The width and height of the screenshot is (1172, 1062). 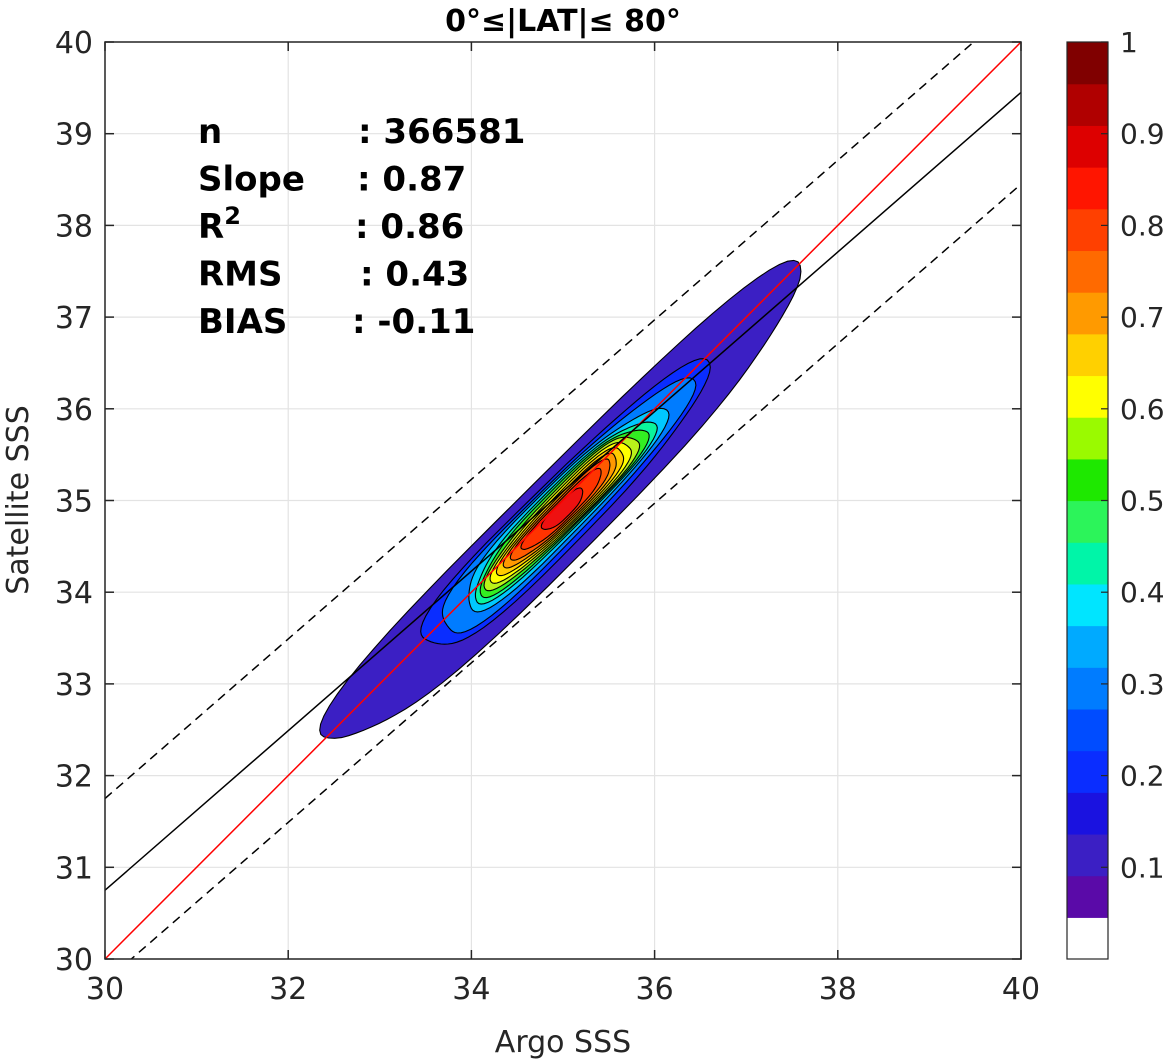 I want to click on y-tick-label: 33, so click(x=74, y=685).